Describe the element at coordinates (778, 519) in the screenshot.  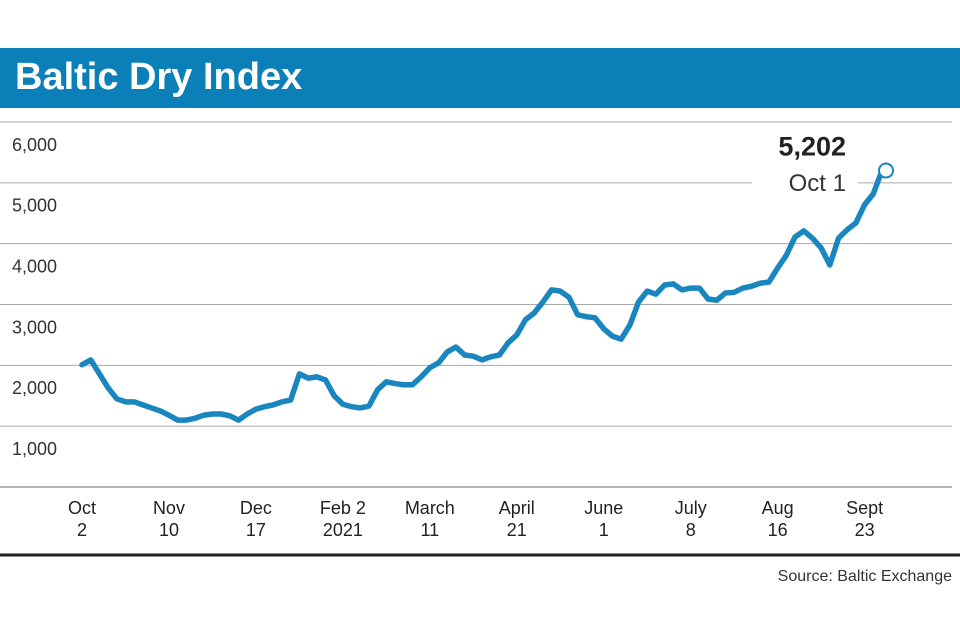
I see `x-tick-label: Aug 16` at that location.